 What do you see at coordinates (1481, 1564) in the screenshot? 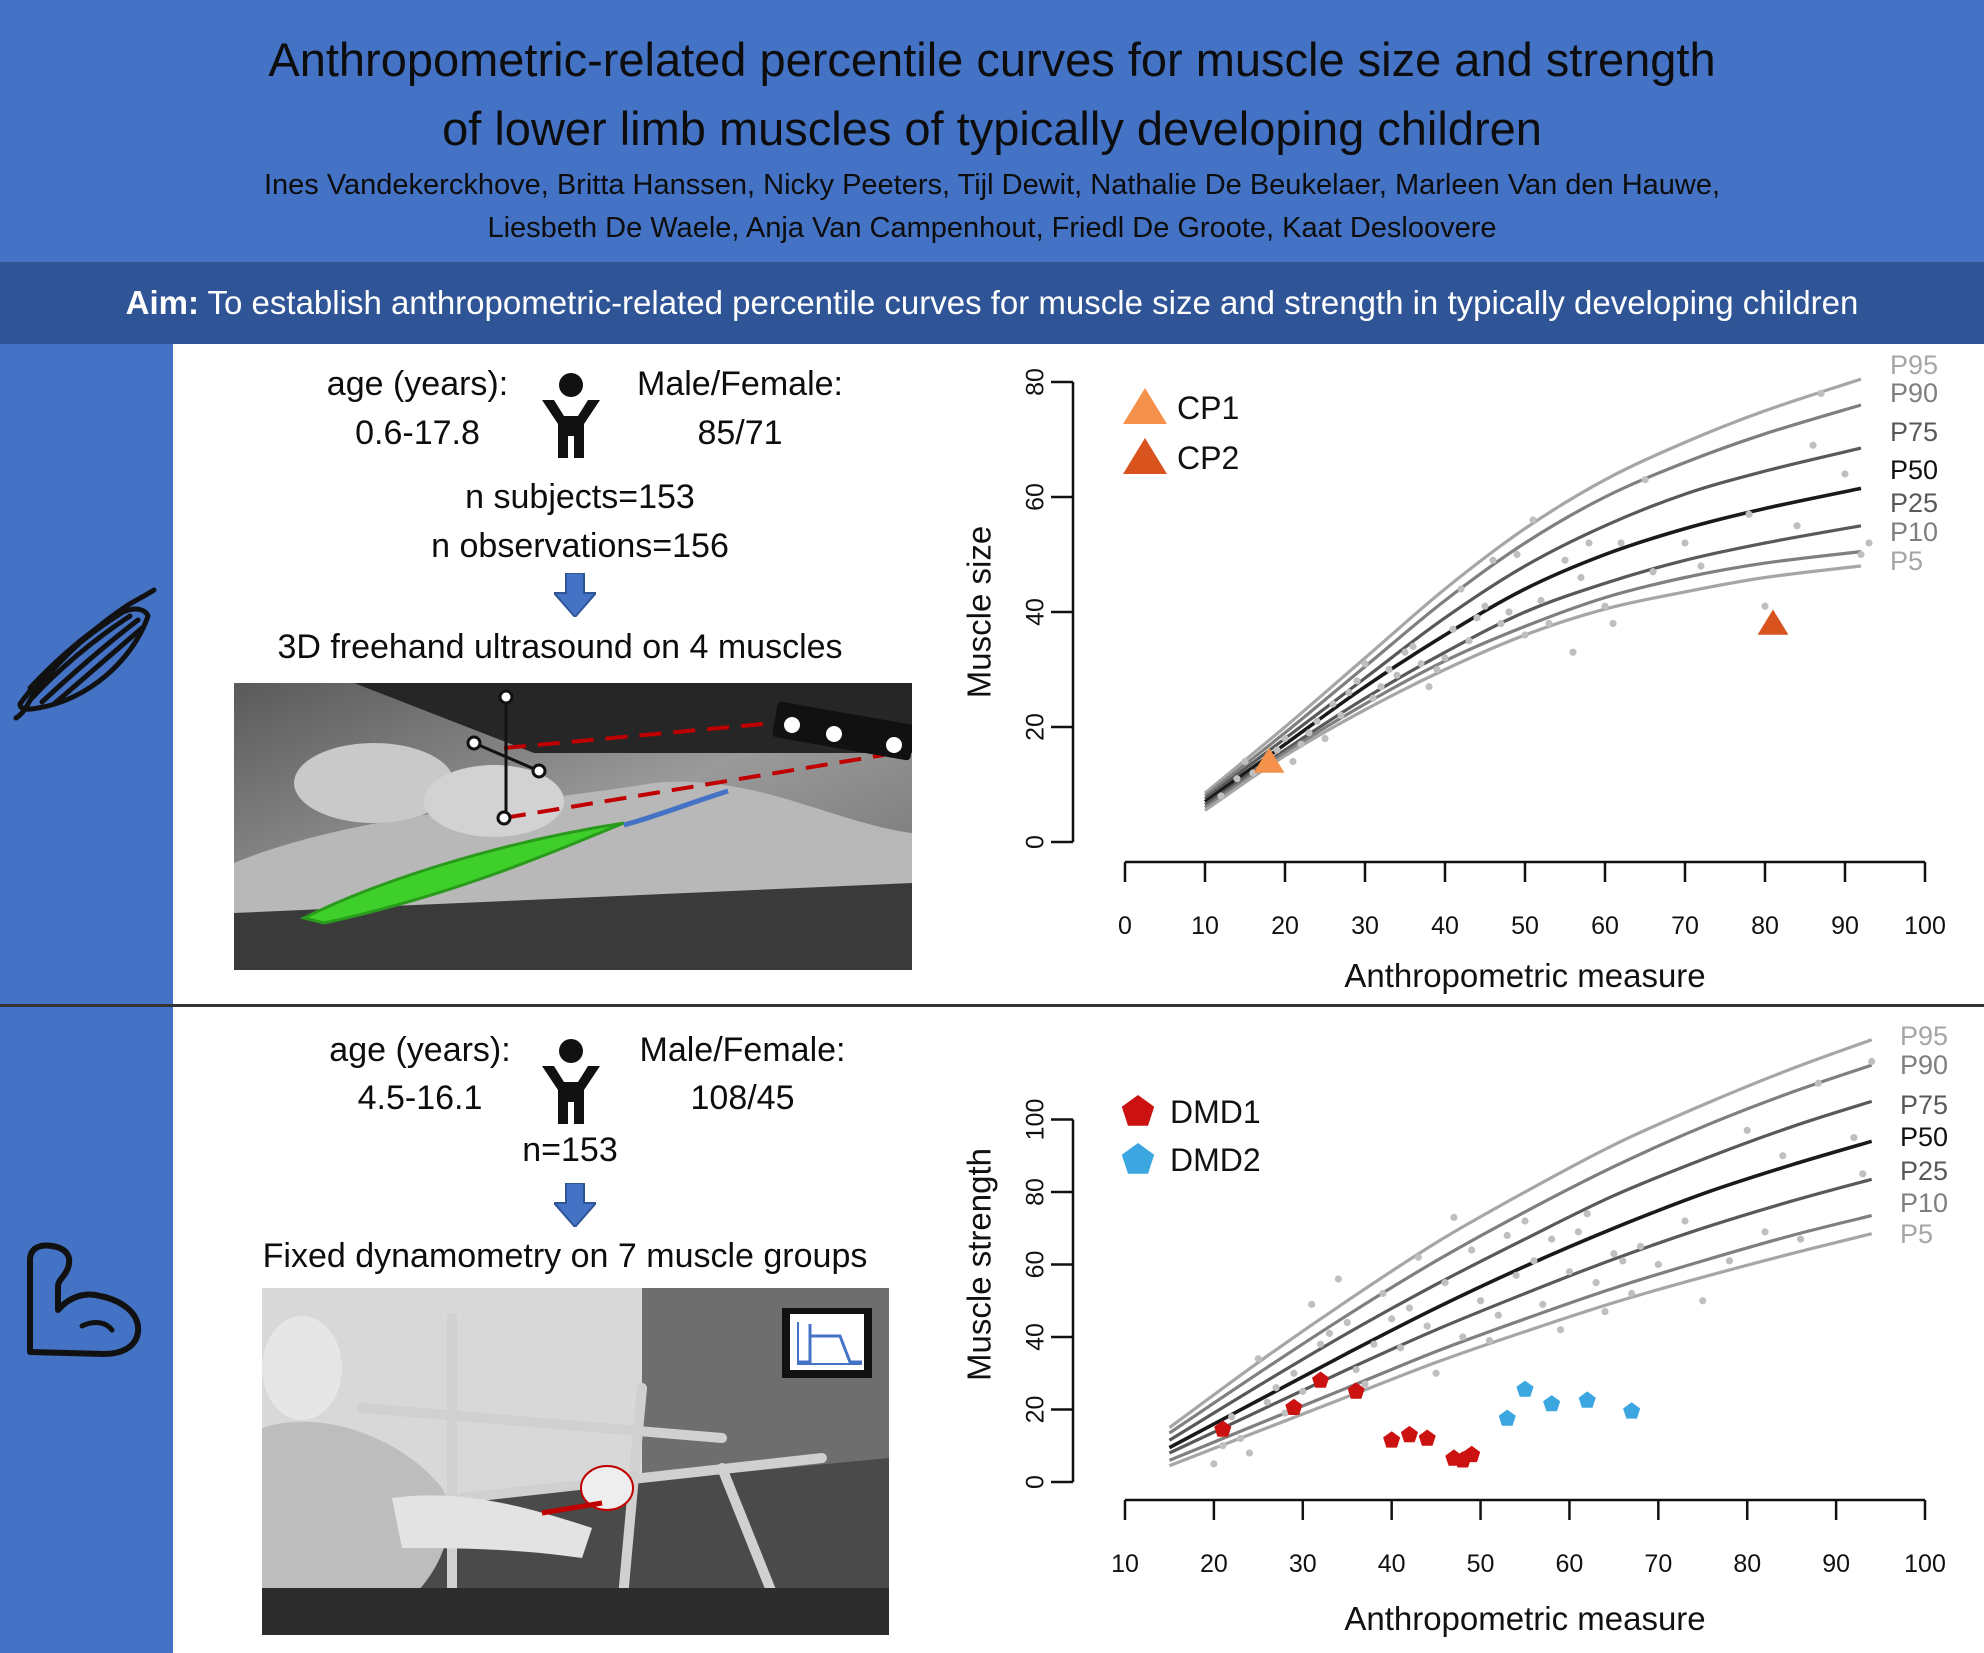
I see `x-tick-label: 50` at bounding box center [1481, 1564].